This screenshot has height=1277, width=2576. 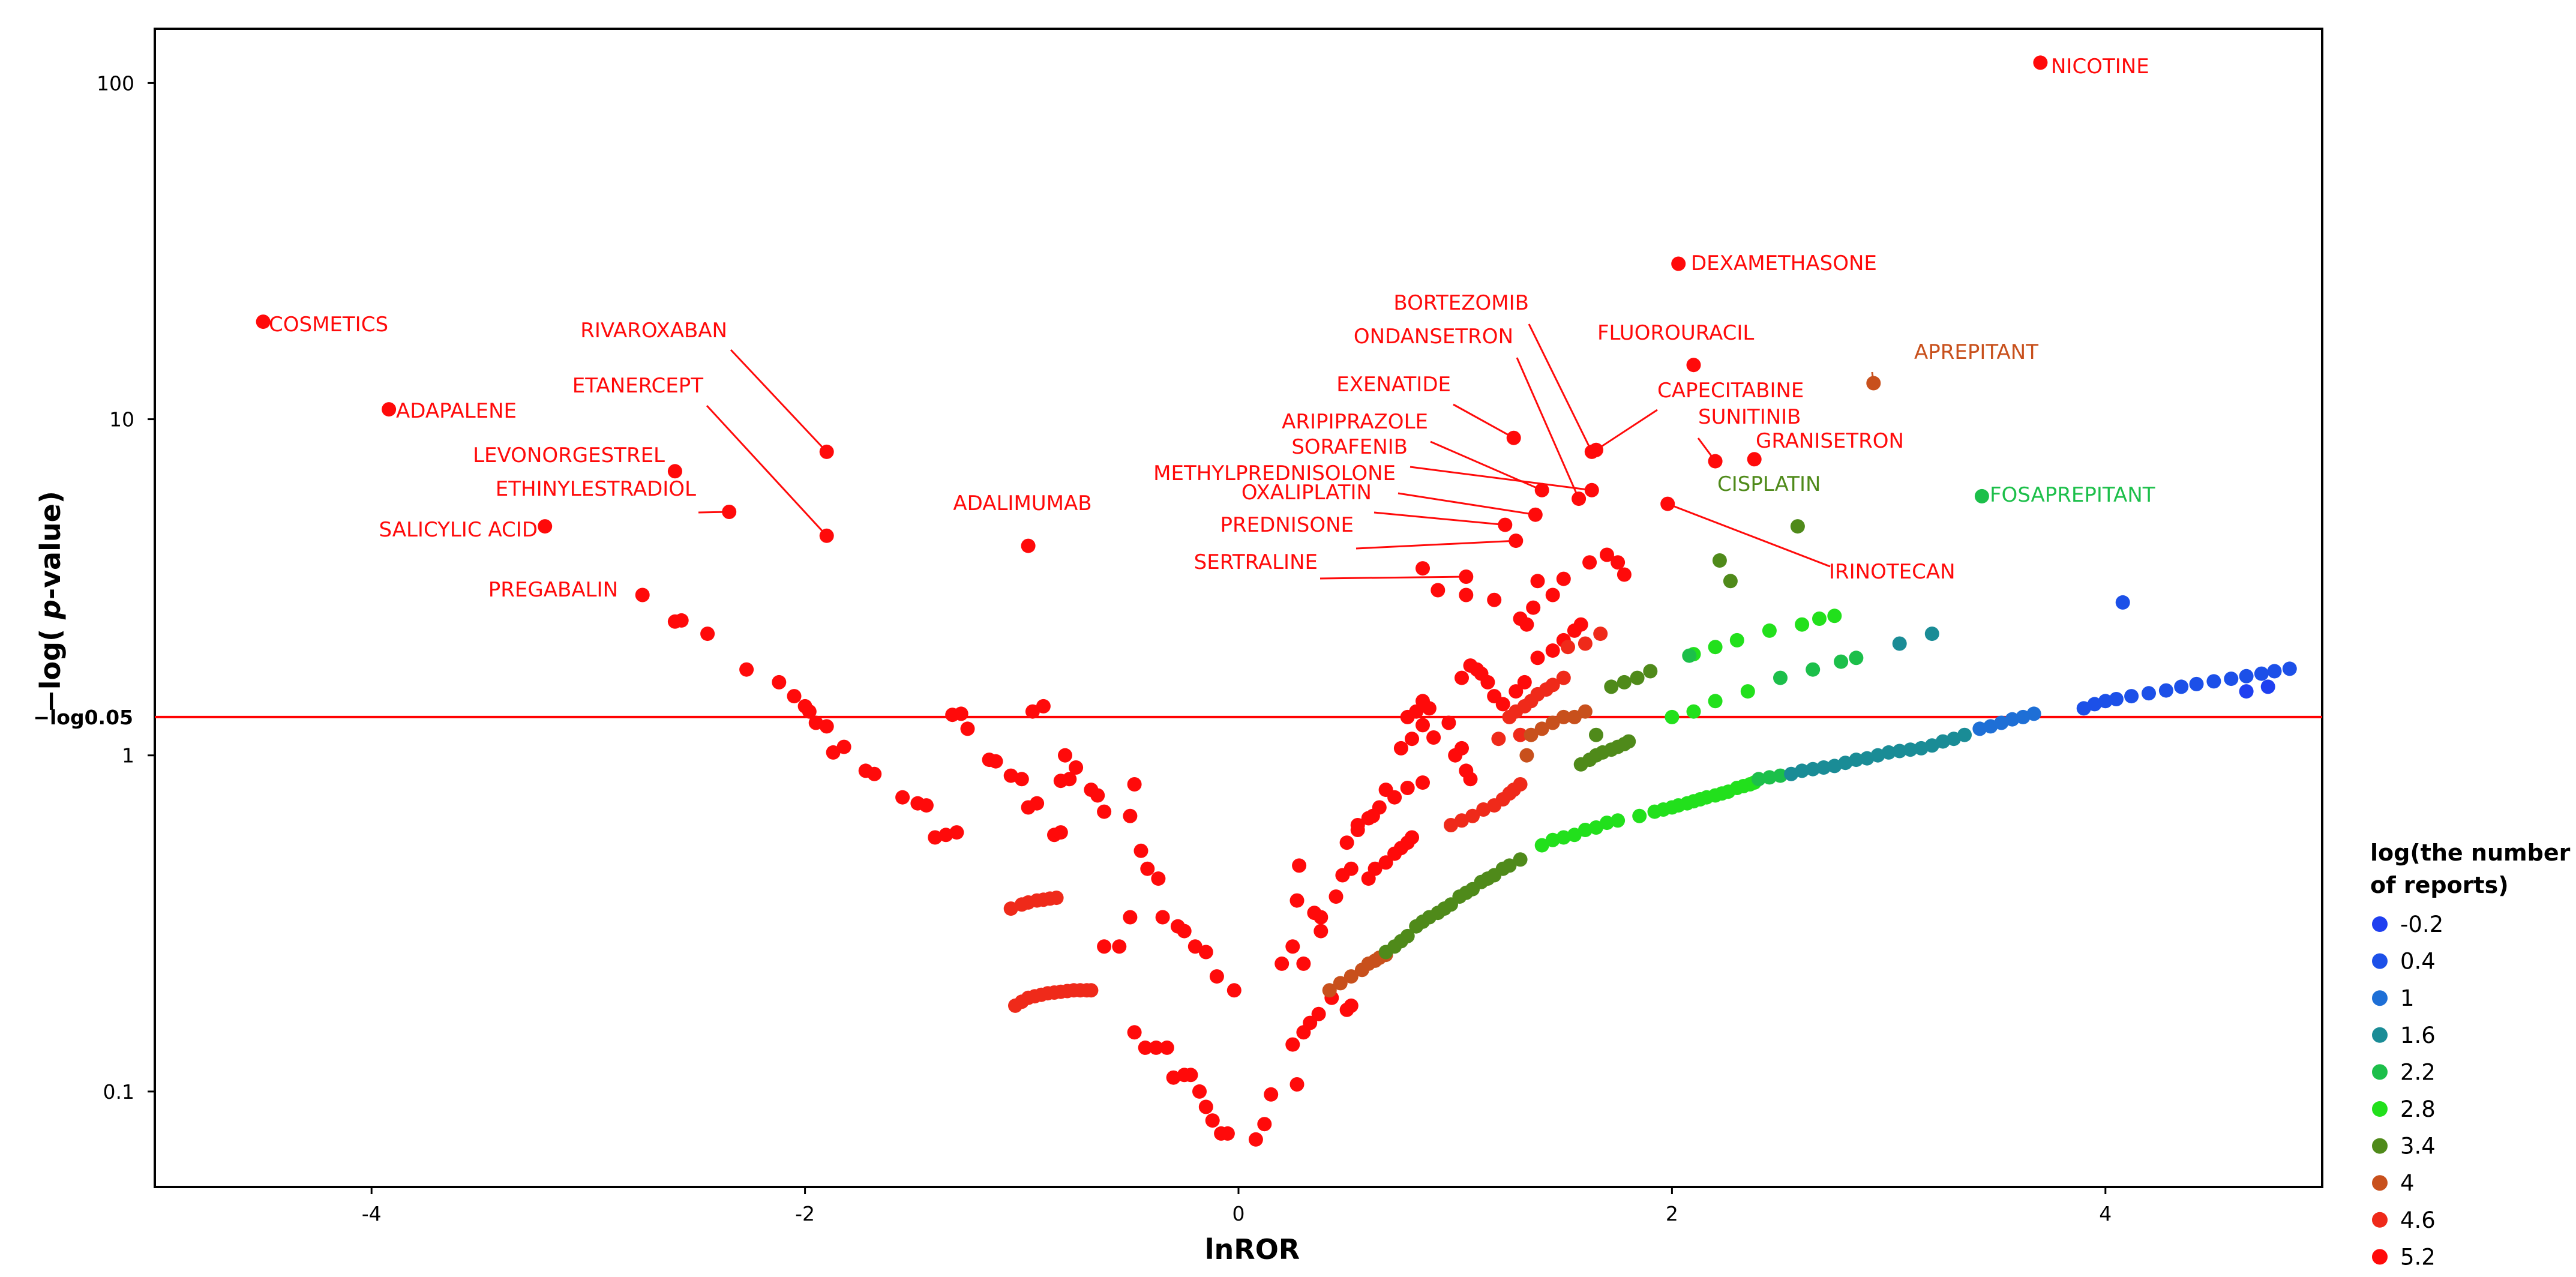 I want to click on point-label: RIVAROXABAN, so click(x=653, y=331).